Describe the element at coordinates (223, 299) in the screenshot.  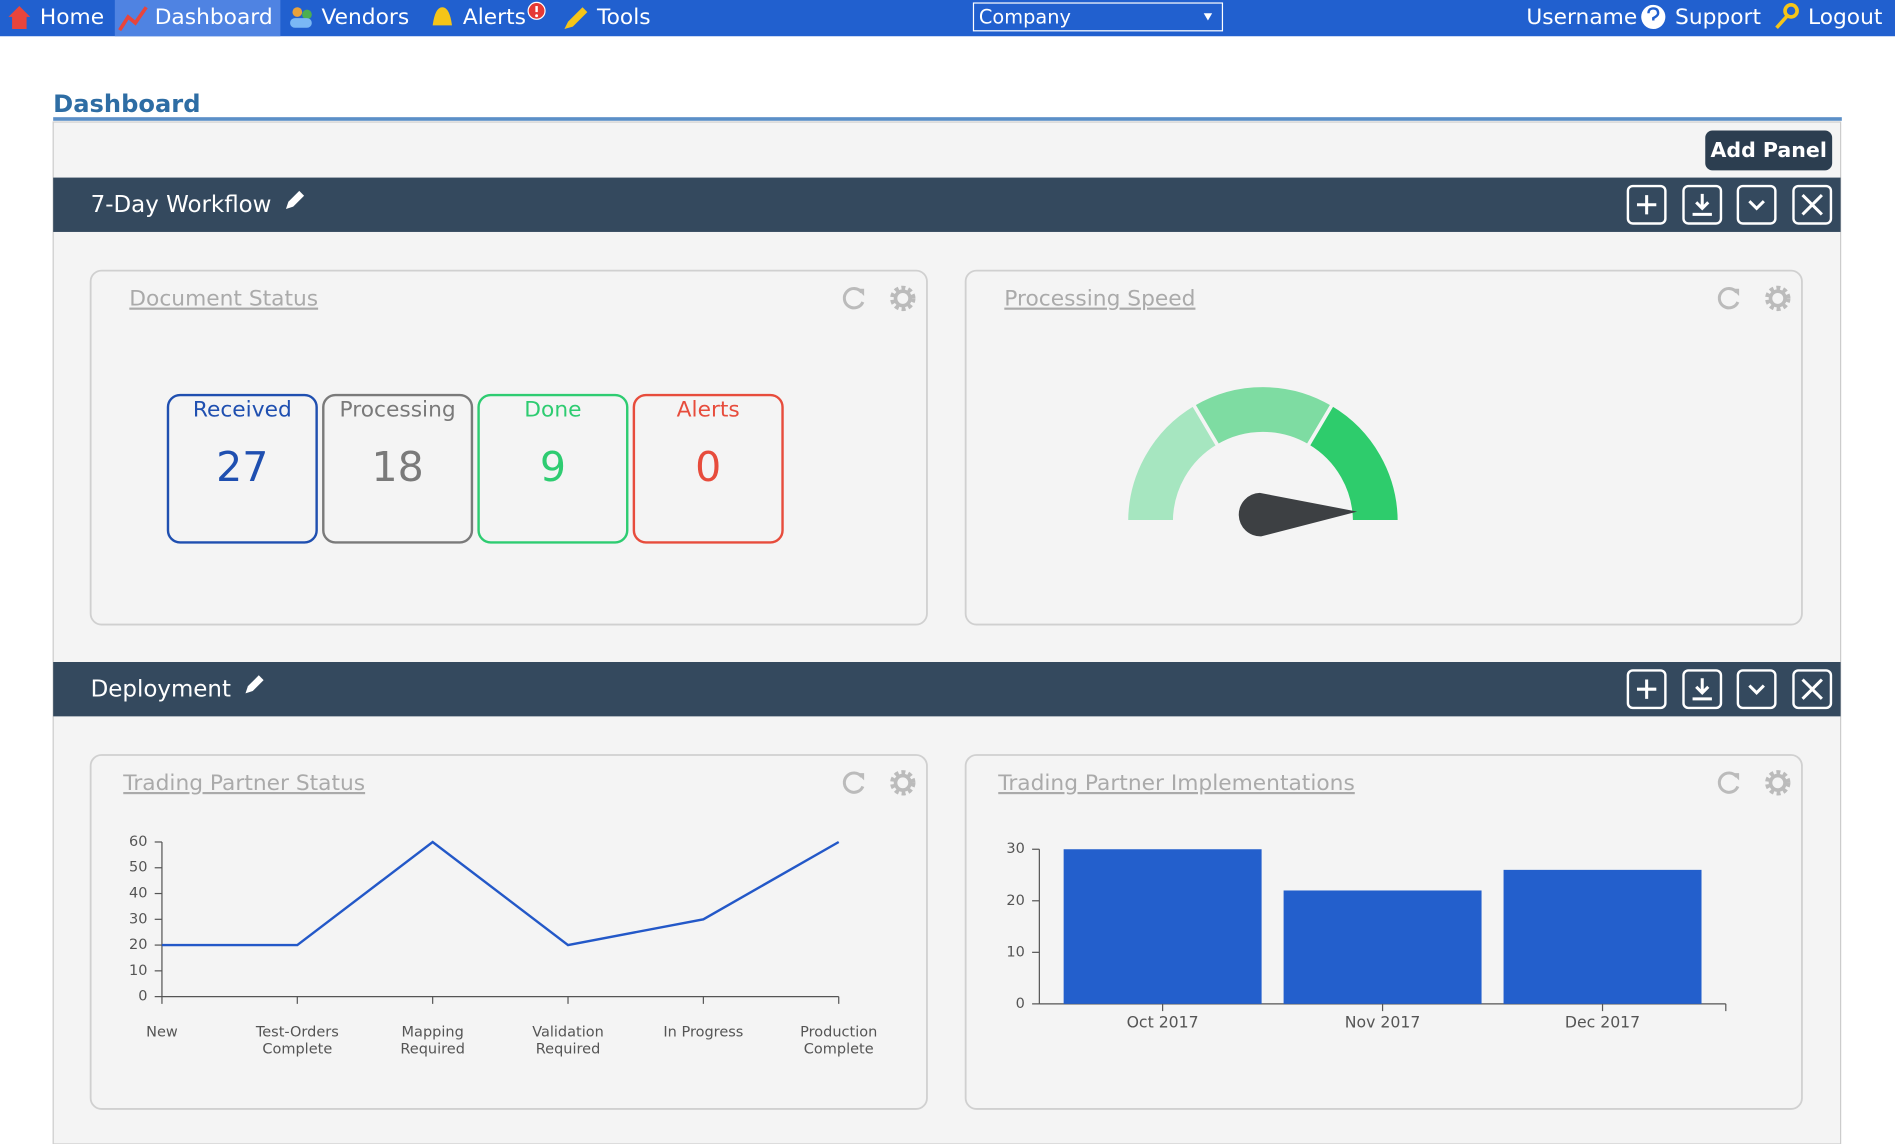
I see `widget-title: Document Status` at that location.